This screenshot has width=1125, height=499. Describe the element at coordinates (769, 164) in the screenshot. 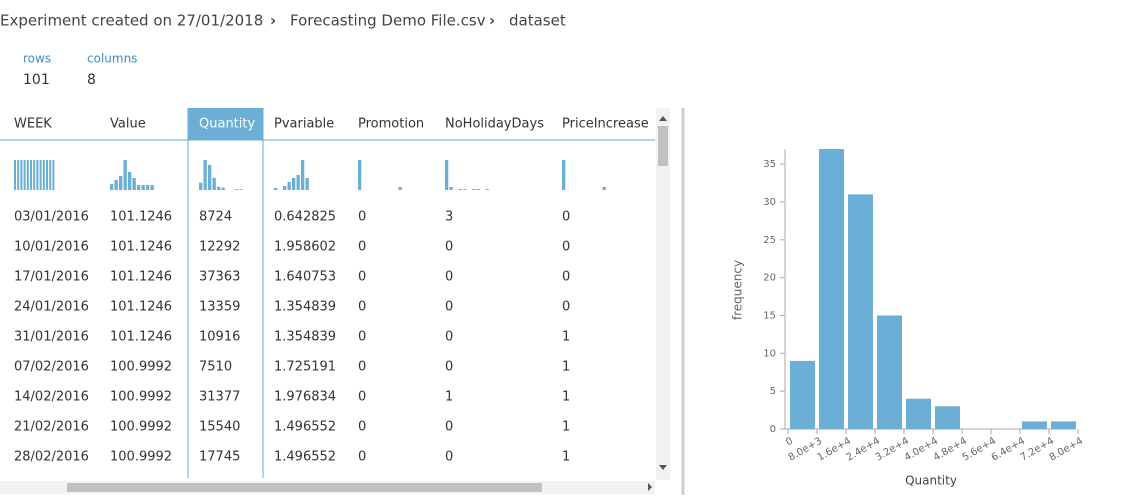

I see `y-tick-label: 35` at that location.